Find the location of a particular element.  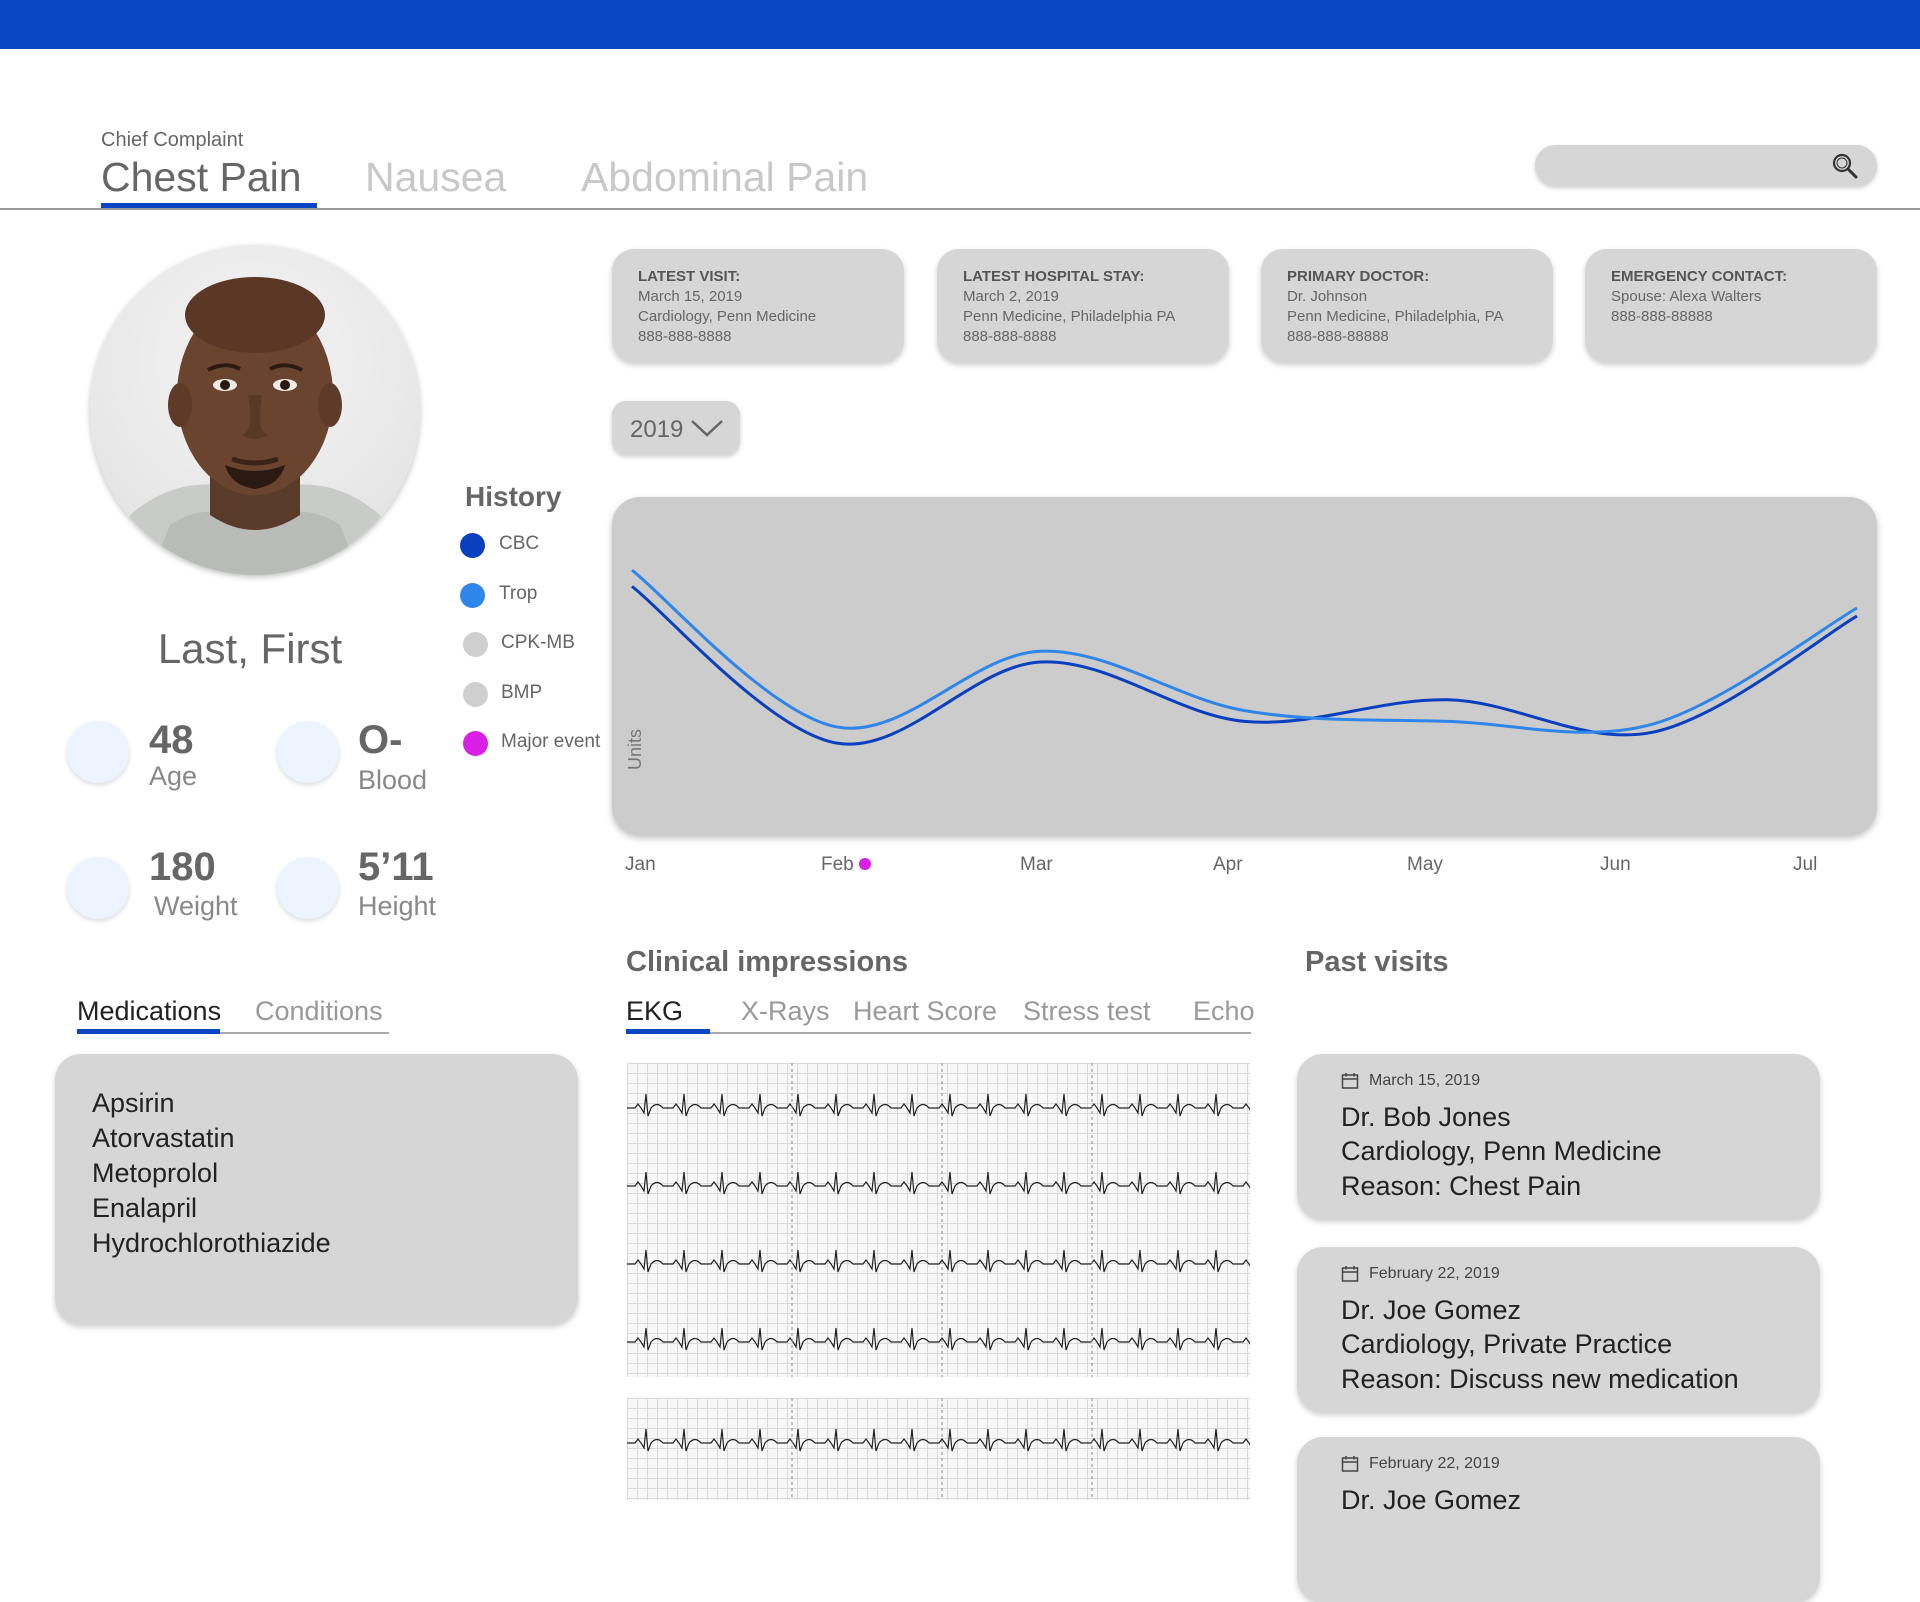

hospital-stay-title: LATEST HOSPITAL STAY: is located at coordinates (1054, 276).